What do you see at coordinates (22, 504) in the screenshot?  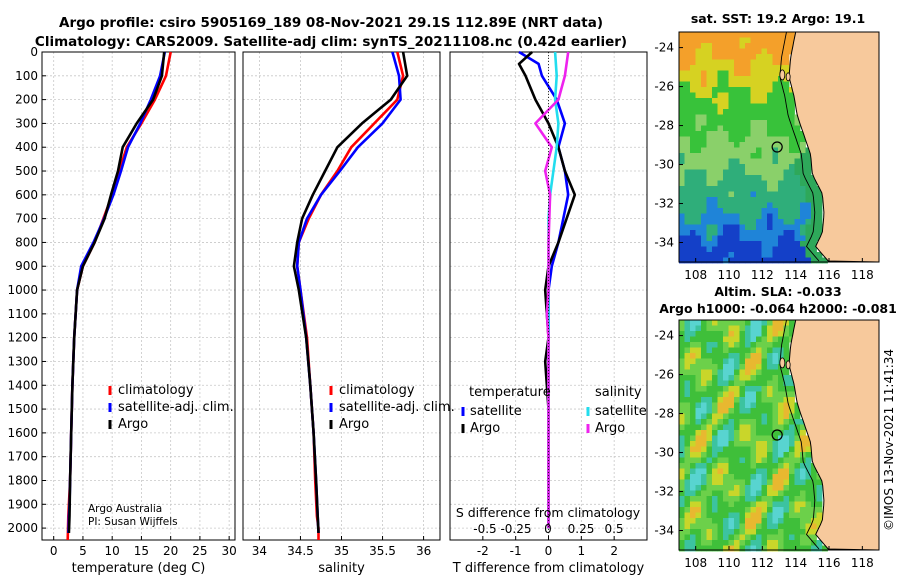 I see `y-tick-label: 1900` at bounding box center [22, 504].